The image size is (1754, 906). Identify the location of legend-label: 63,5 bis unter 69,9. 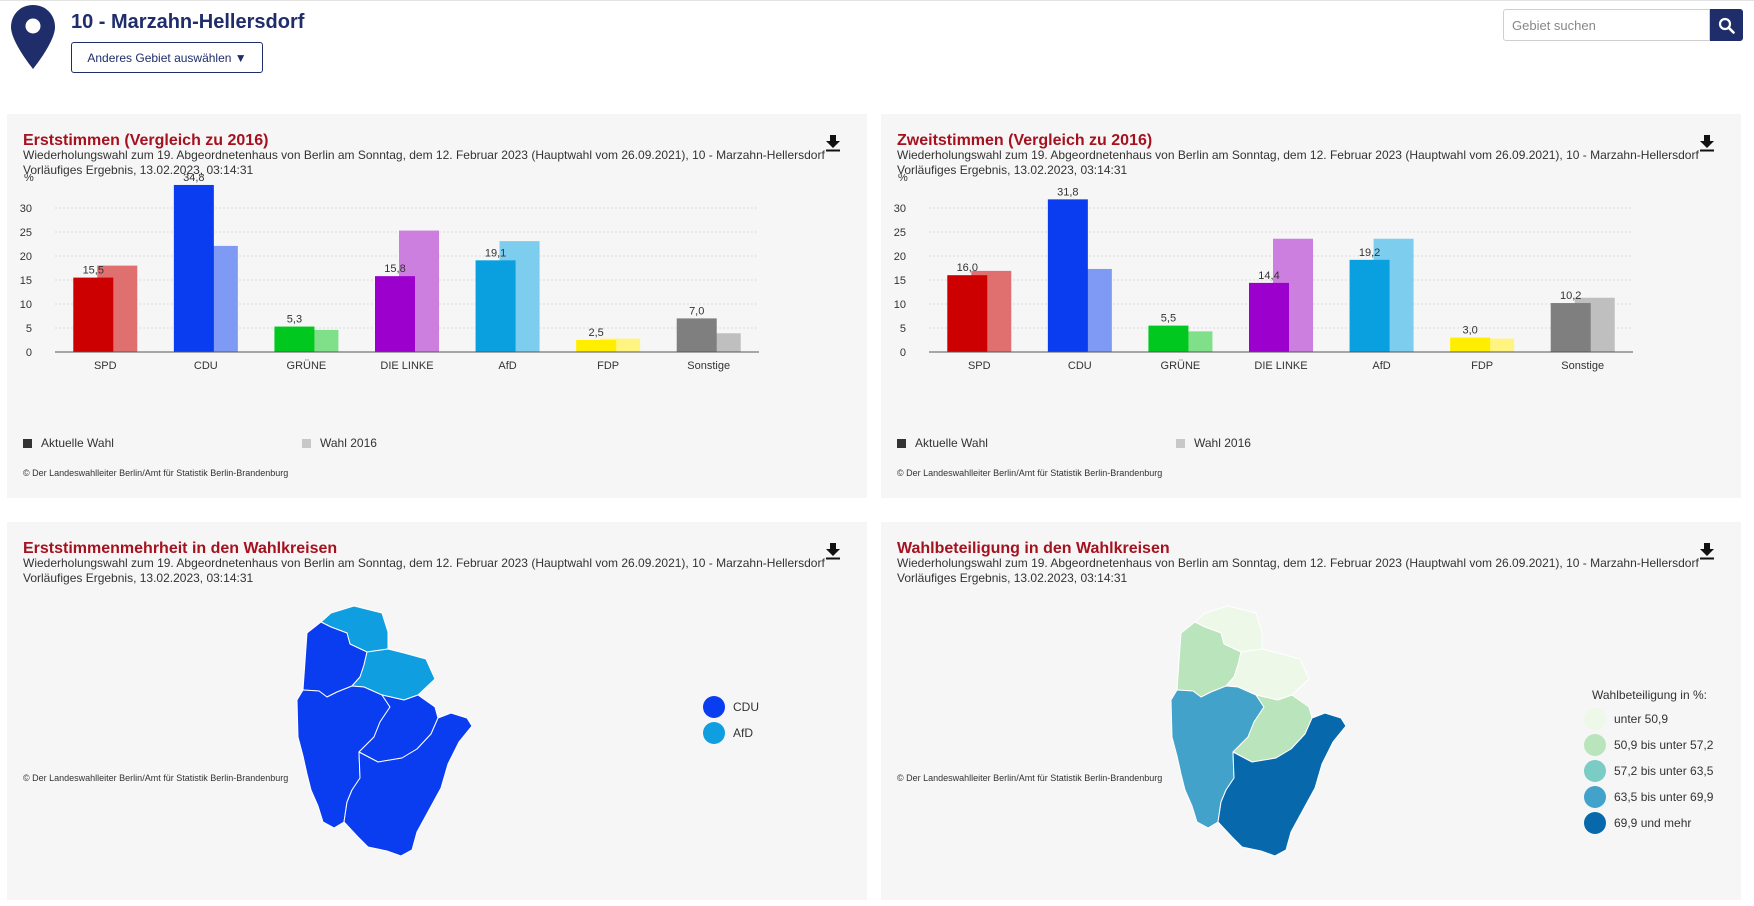
(1664, 797).